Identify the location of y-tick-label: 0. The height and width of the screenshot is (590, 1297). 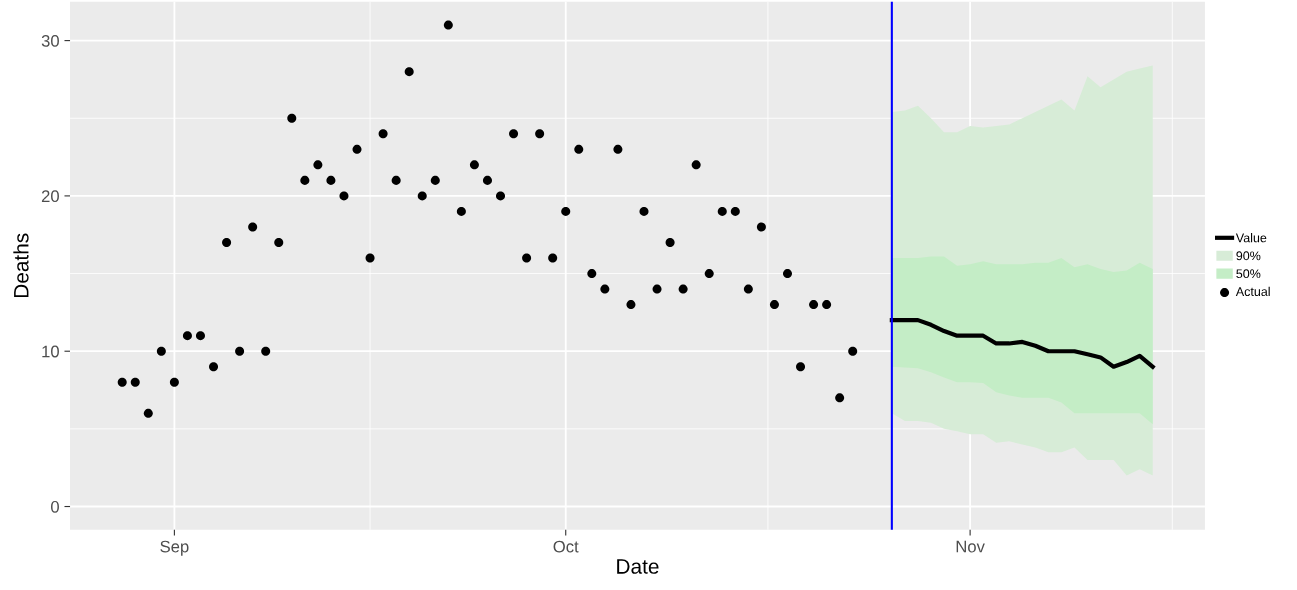
(55, 506).